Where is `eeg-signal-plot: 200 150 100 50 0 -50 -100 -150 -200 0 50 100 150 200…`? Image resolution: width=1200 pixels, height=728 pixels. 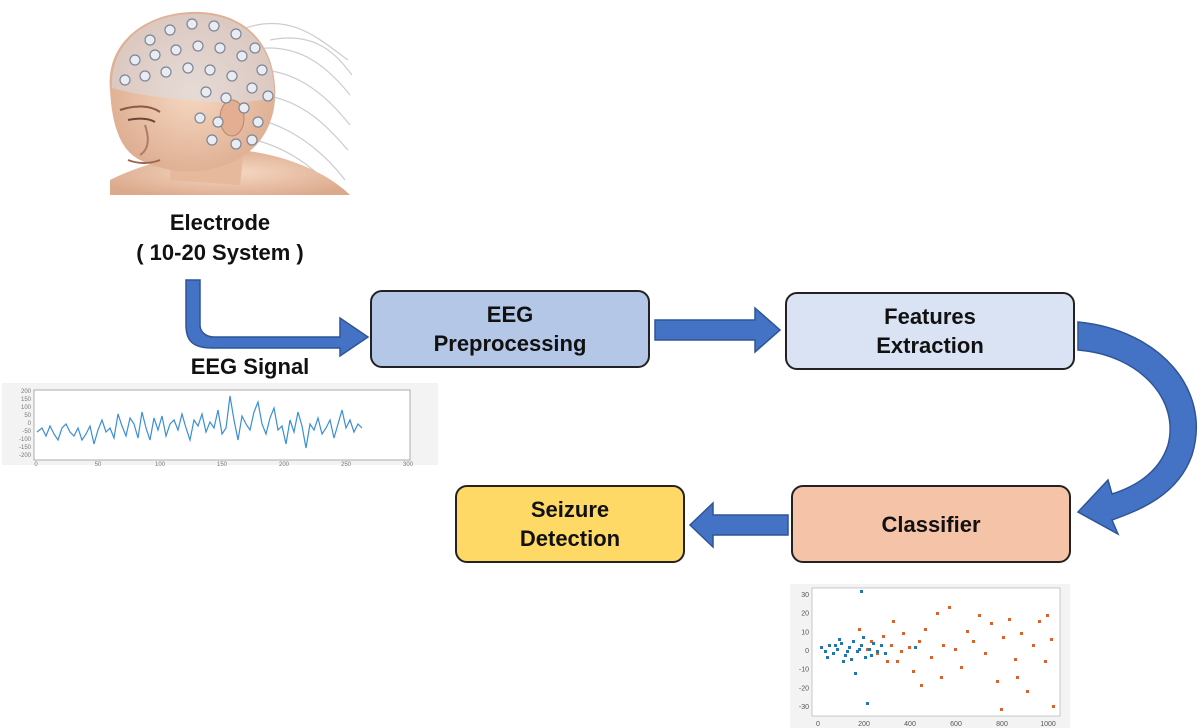 eeg-signal-plot: 200 150 100 50 0 -50 -100 -150 -200 0 50 100 150 200… is located at coordinates (220, 425).